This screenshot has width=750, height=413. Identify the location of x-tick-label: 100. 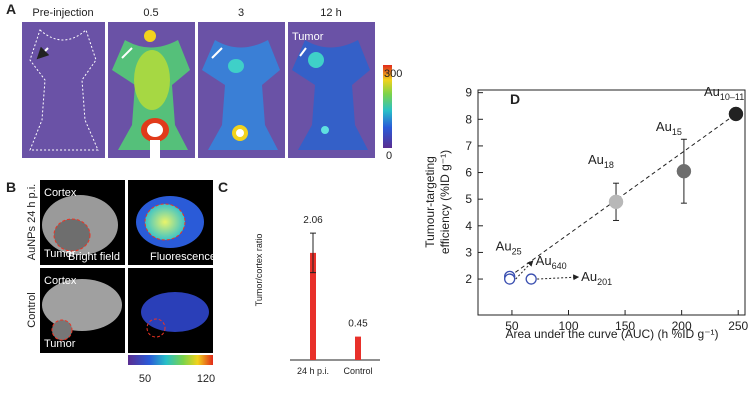
(568, 326).